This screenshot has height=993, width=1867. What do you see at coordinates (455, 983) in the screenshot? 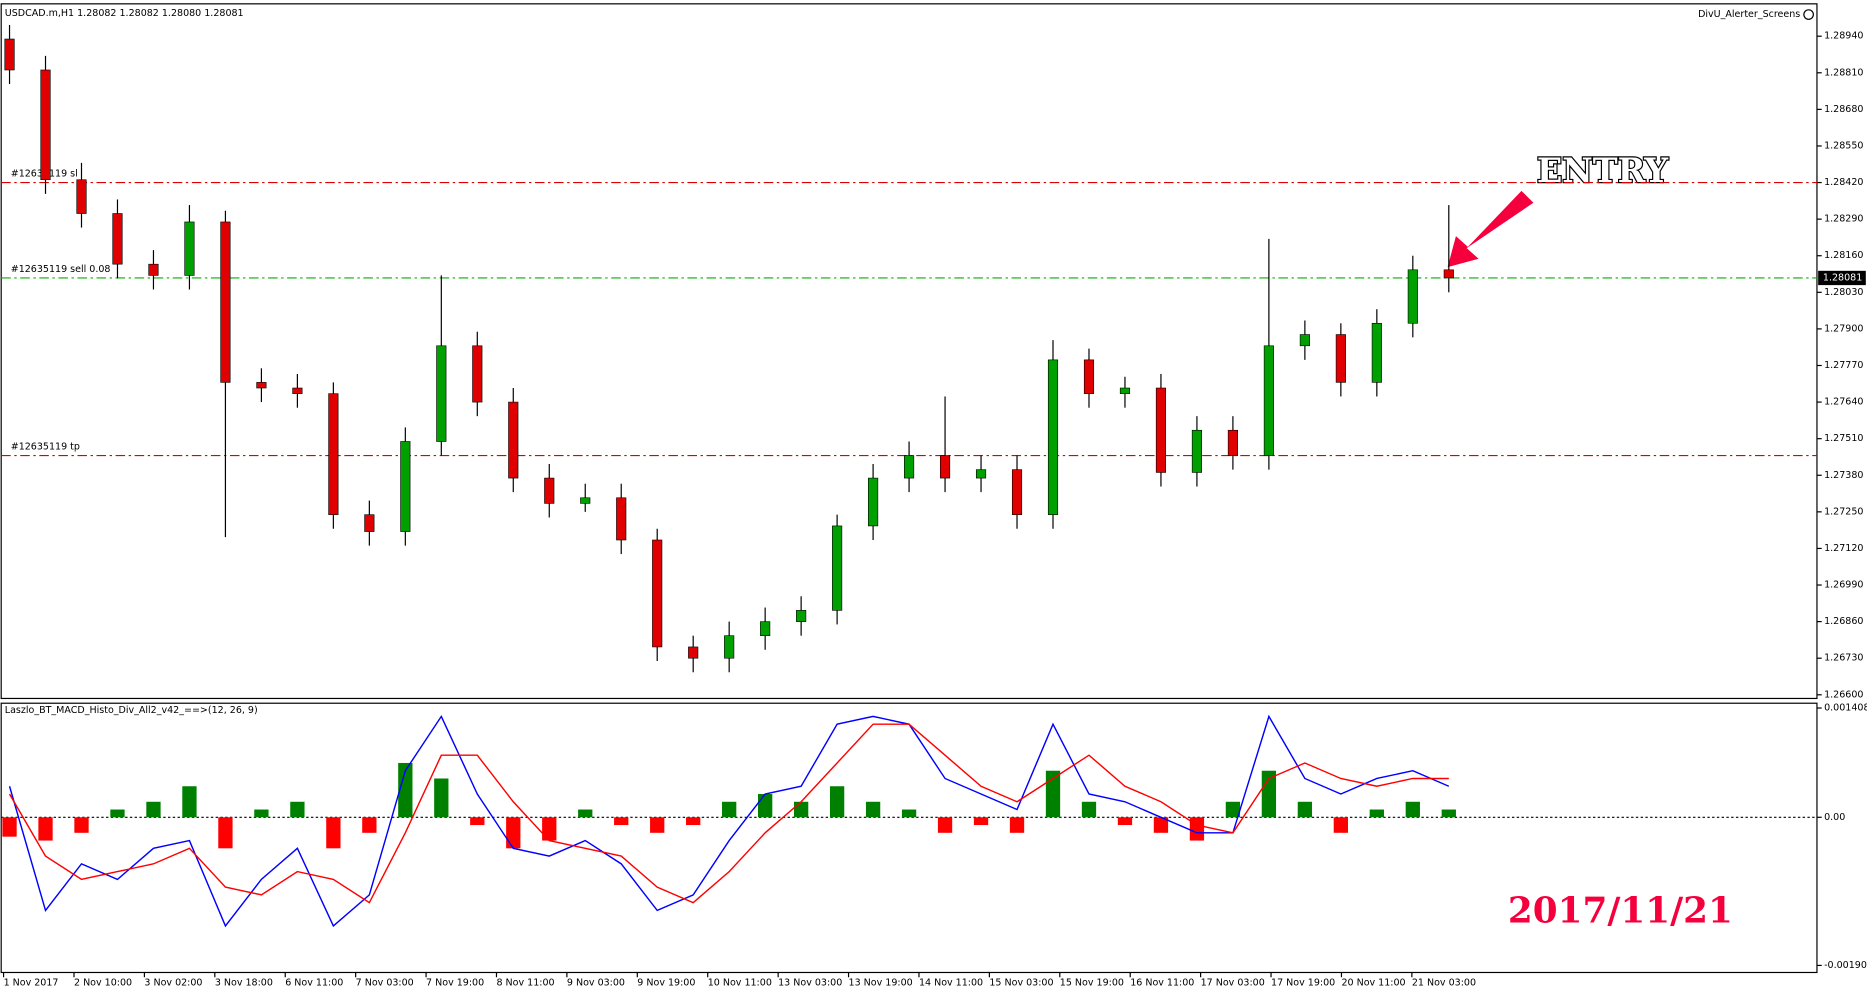
I see `x-tick-label: 7 Nov 19:00` at bounding box center [455, 983].